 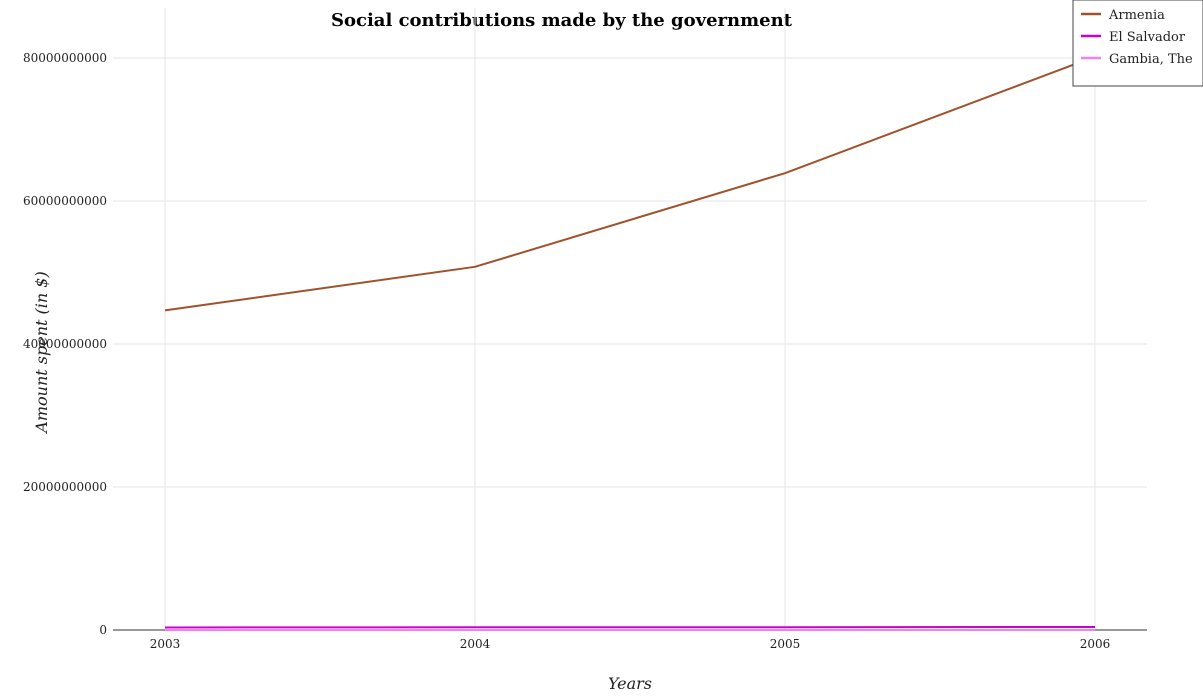 I want to click on x-tick-label: 2003, so click(x=165, y=644).